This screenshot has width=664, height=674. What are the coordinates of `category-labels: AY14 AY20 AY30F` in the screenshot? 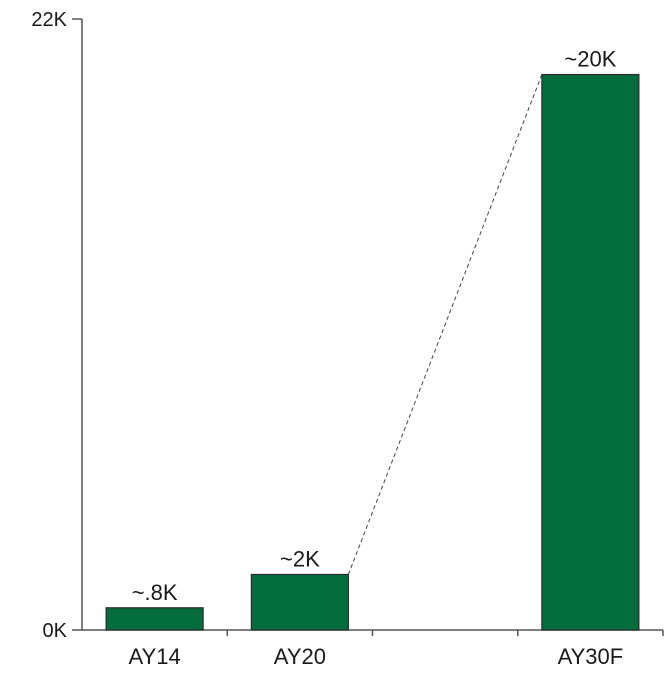 It's located at (376, 656).